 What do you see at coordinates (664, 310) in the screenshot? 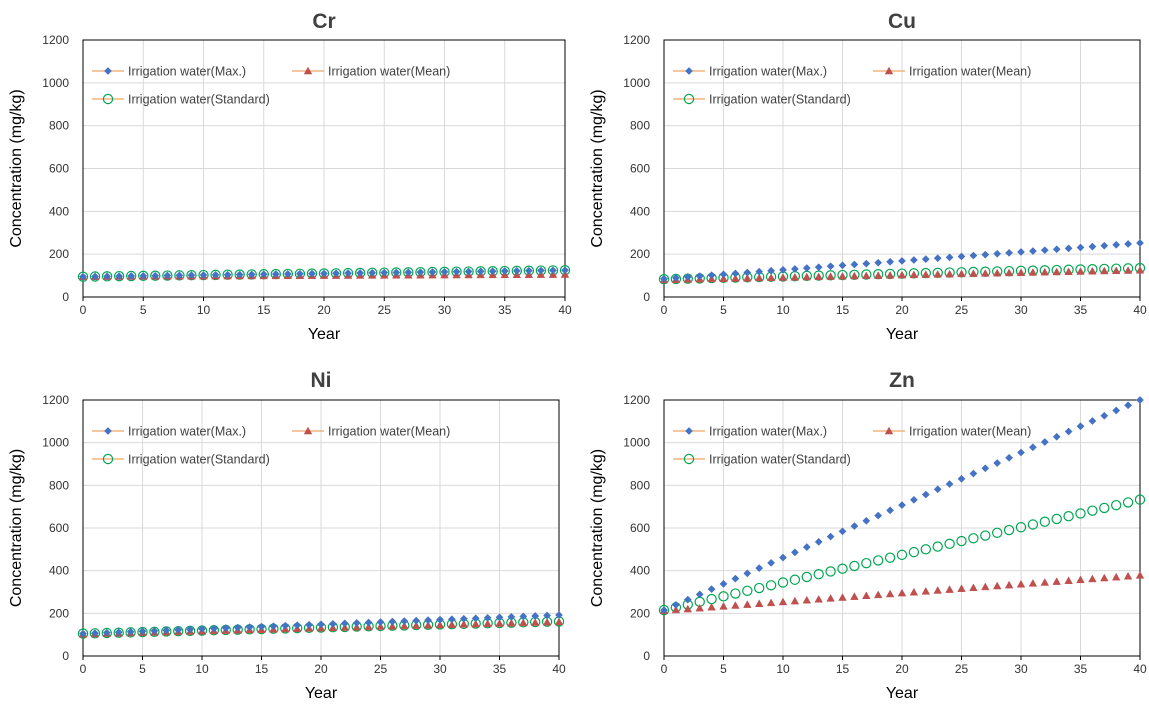
I see `x-tick-label: 0` at bounding box center [664, 310].